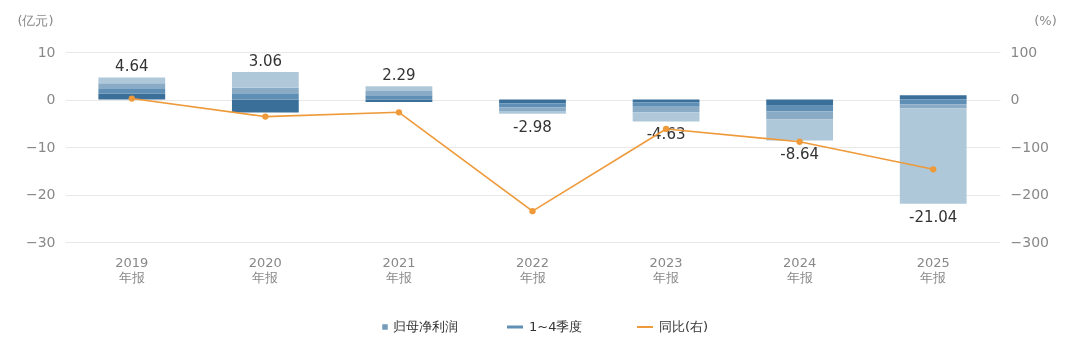 The image size is (1080, 353). What do you see at coordinates (132, 269) in the screenshot?
I see `x-tick-label: 2019 年报` at bounding box center [132, 269].